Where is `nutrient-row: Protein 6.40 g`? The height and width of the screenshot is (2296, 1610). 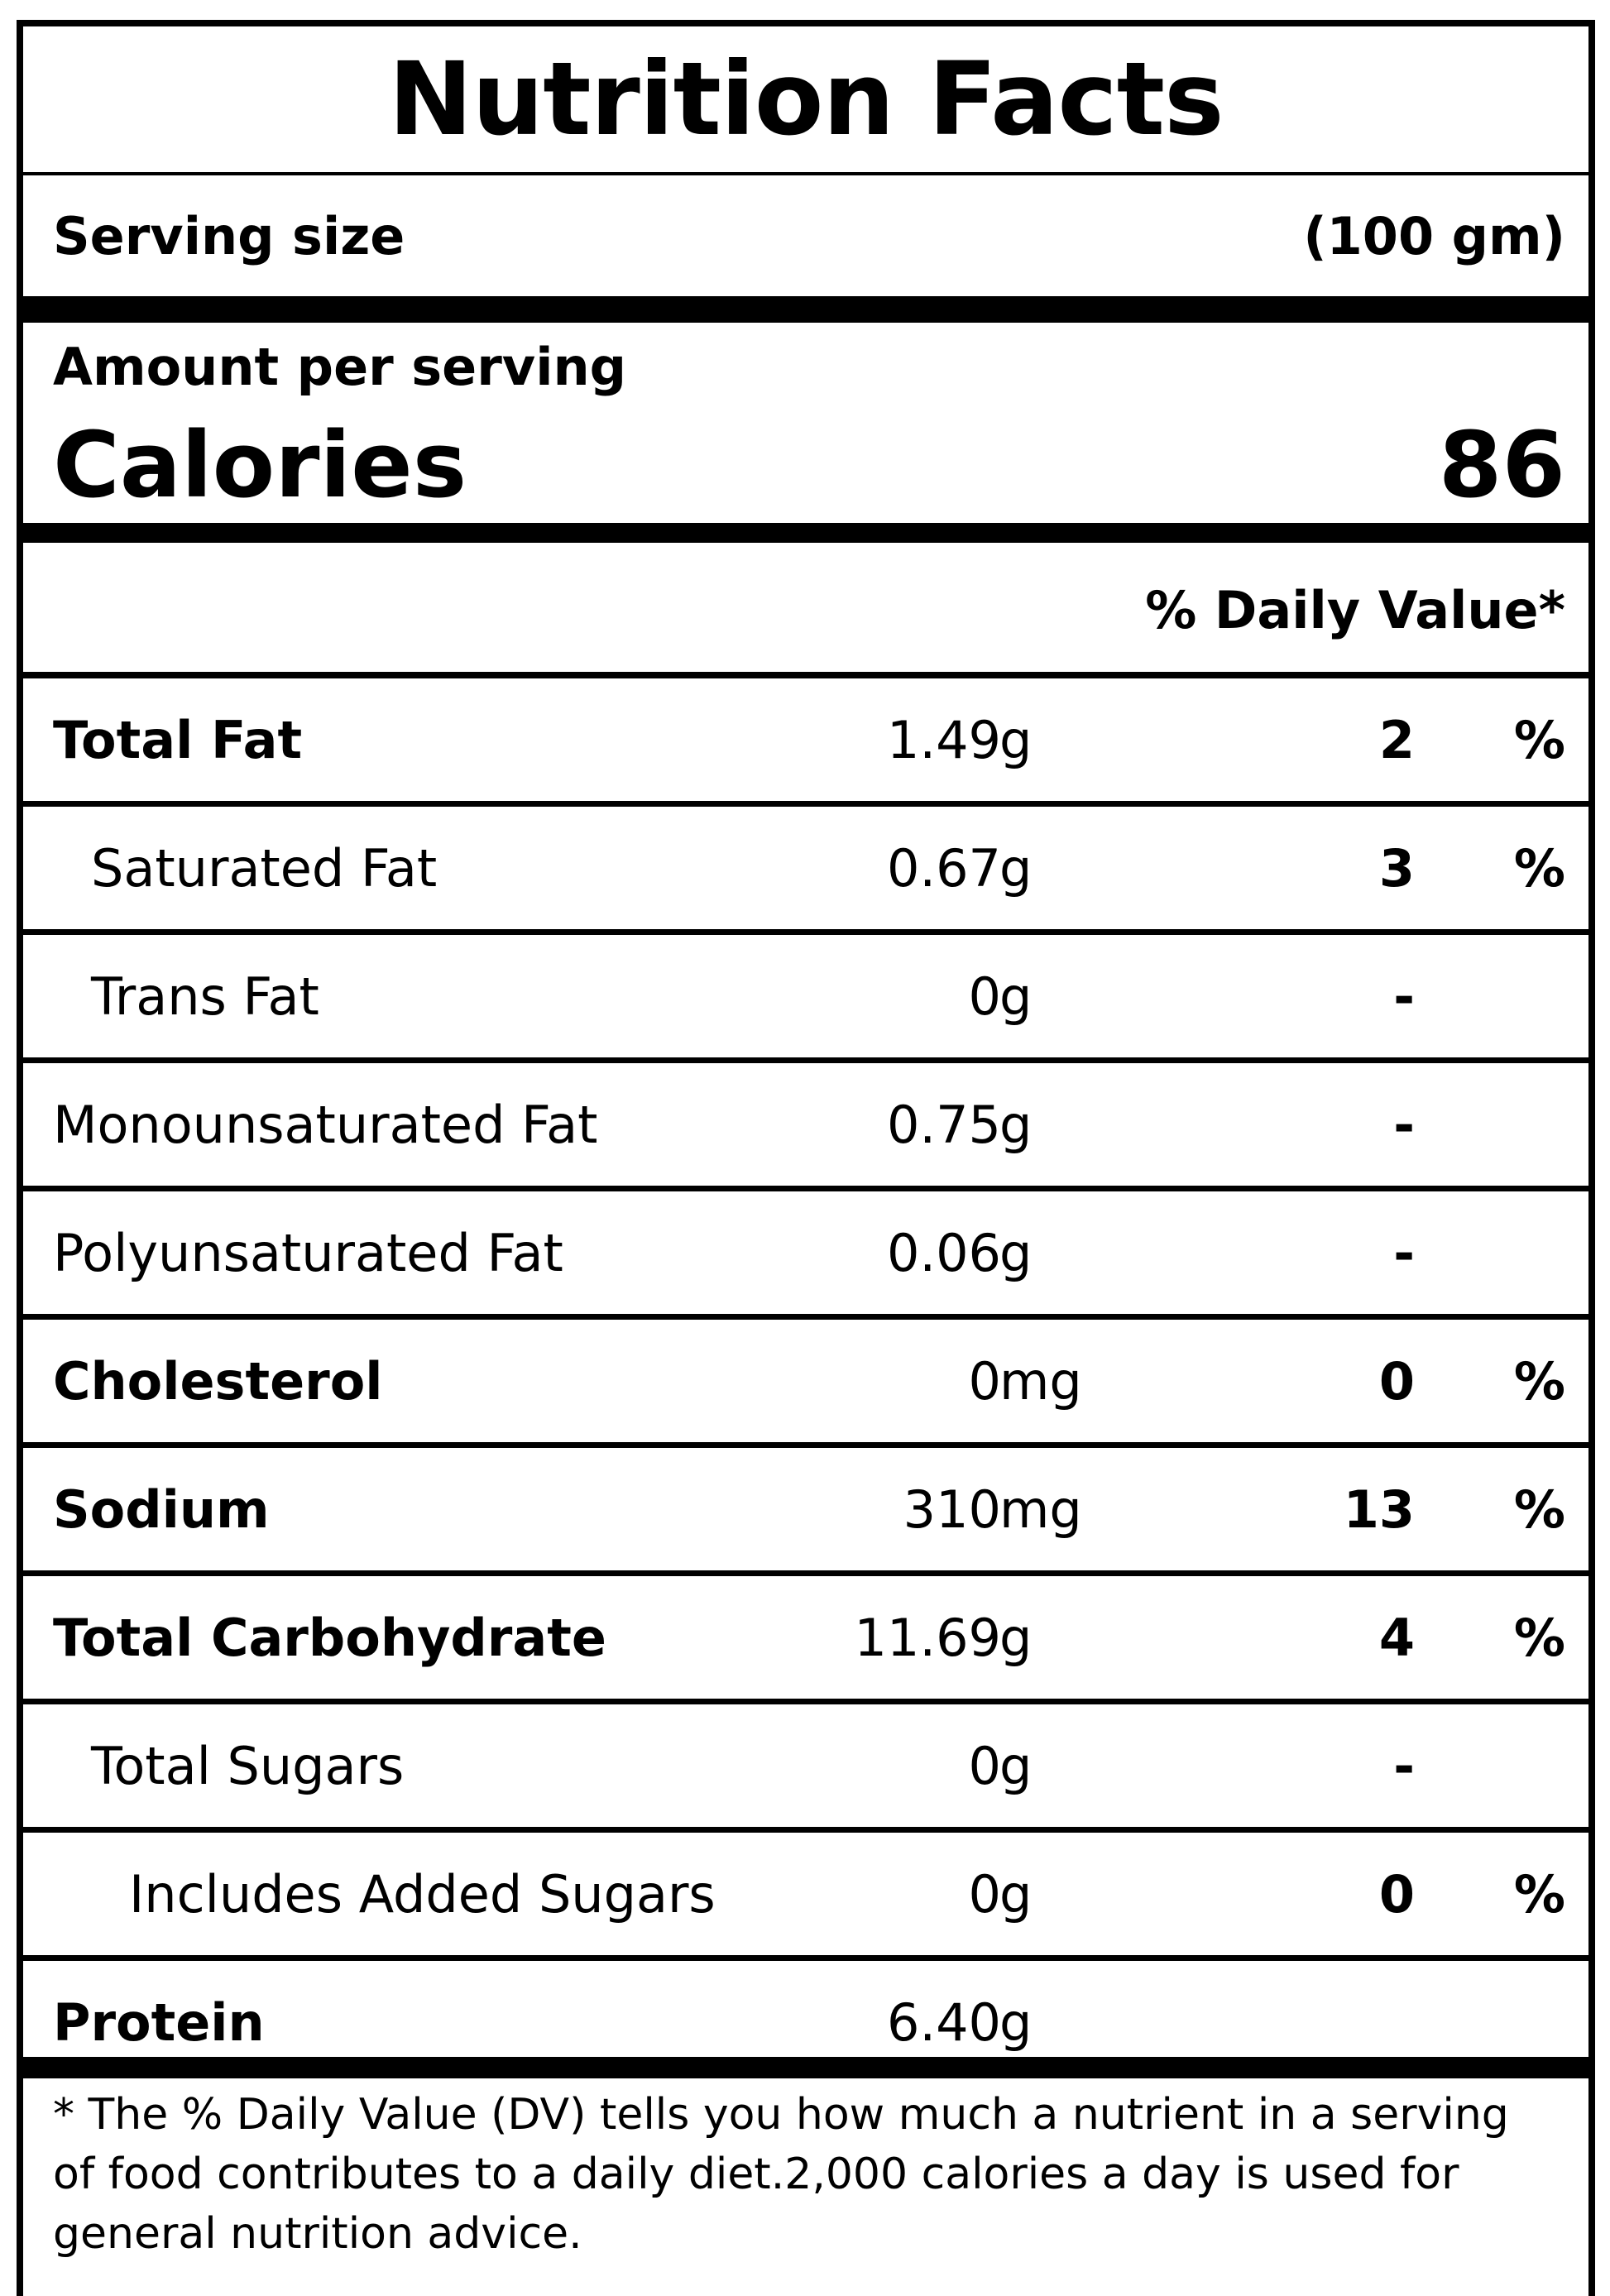
nutrient-row: Protein 6.40 g is located at coordinates (805, 2022).